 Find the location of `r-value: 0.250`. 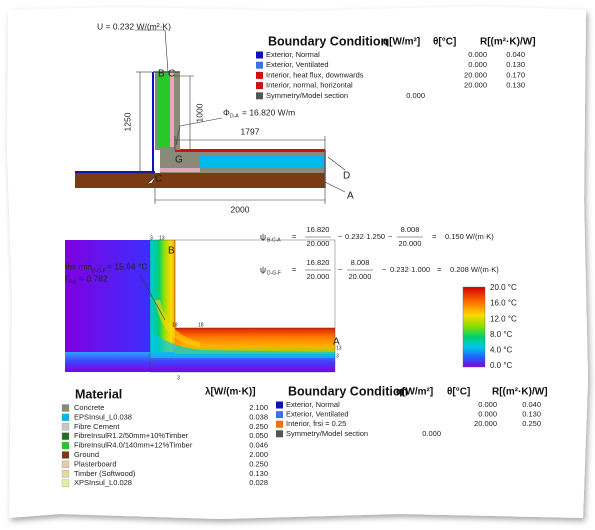

r-value: 0.250 is located at coordinates (531, 423).